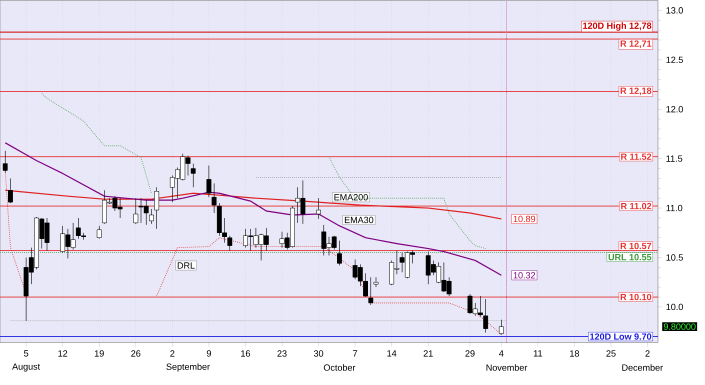  I want to click on ref-line-label: R 10.57, so click(636, 246).